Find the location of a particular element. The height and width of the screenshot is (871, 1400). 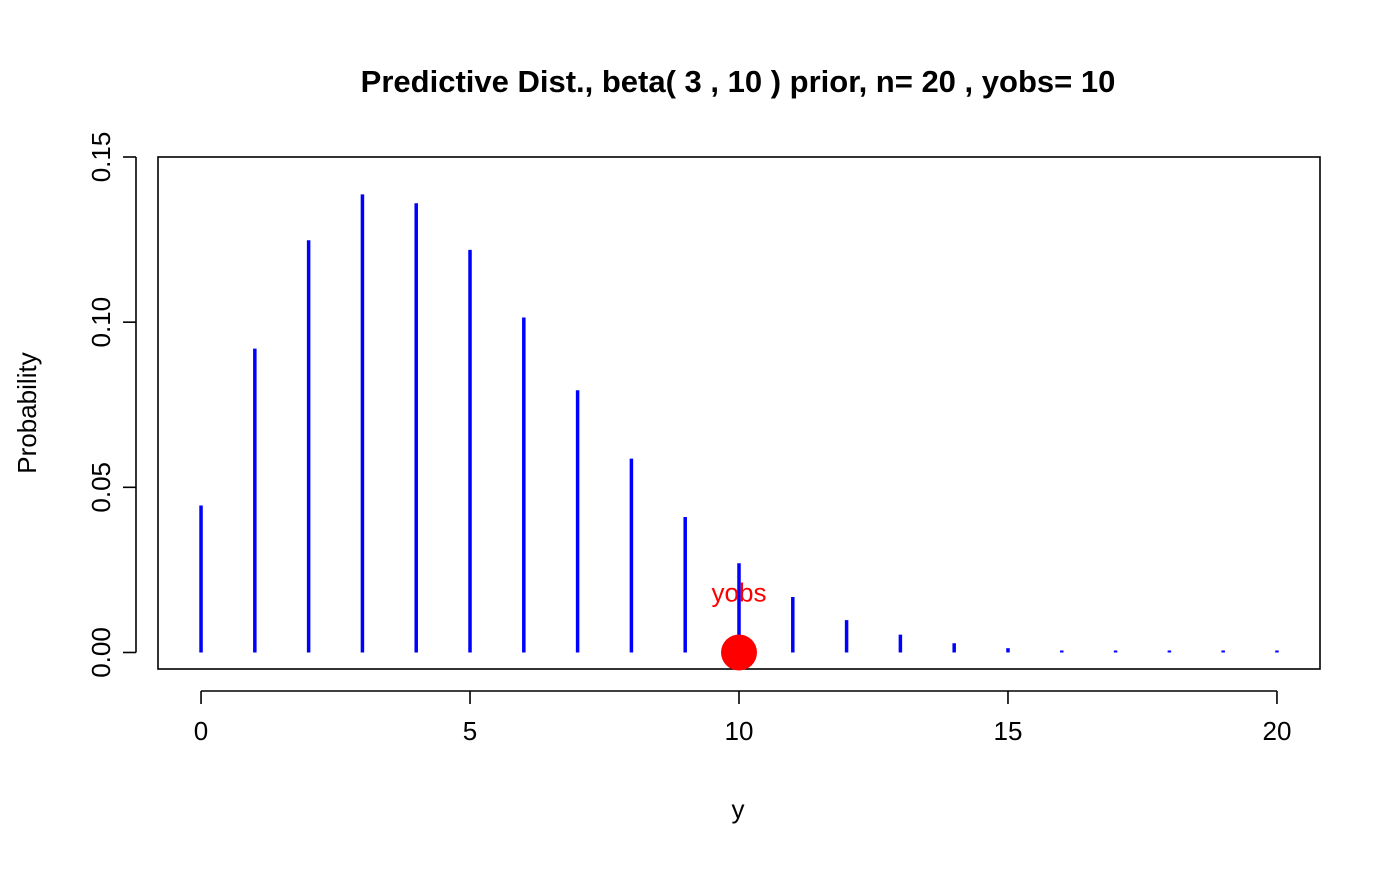

y-axis: 0.00 0.05 0.10 0.15 is located at coordinates (111, 405).